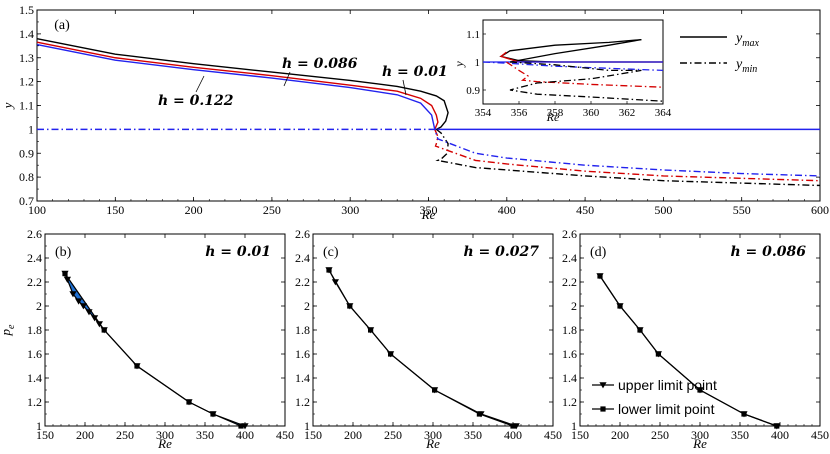  I want to click on inset-x-tick-label: 358, so click(555, 113).